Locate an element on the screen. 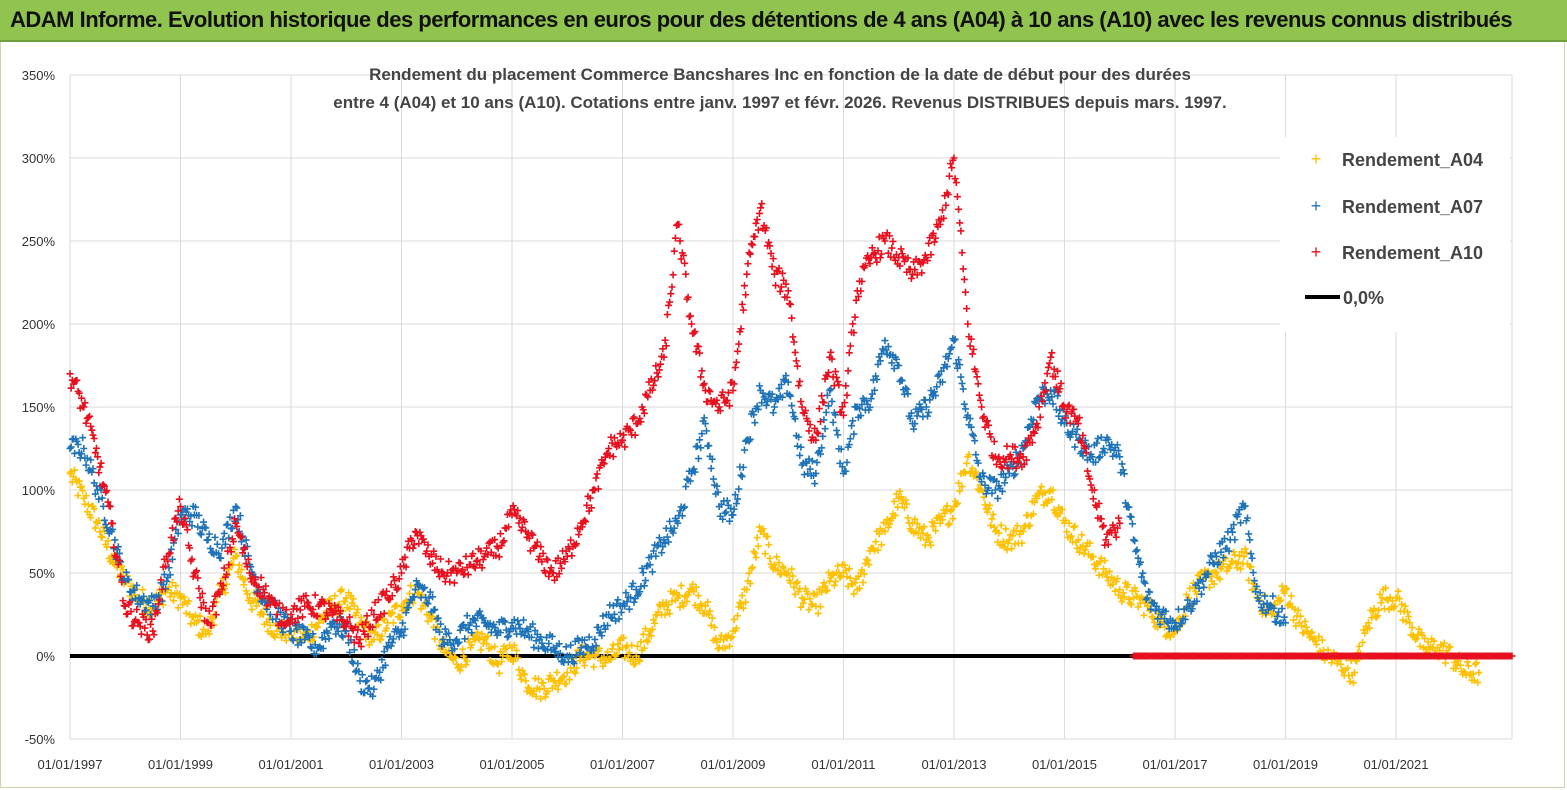 This screenshot has width=1567, height=790. y-tick-label: 200% is located at coordinates (39, 324).